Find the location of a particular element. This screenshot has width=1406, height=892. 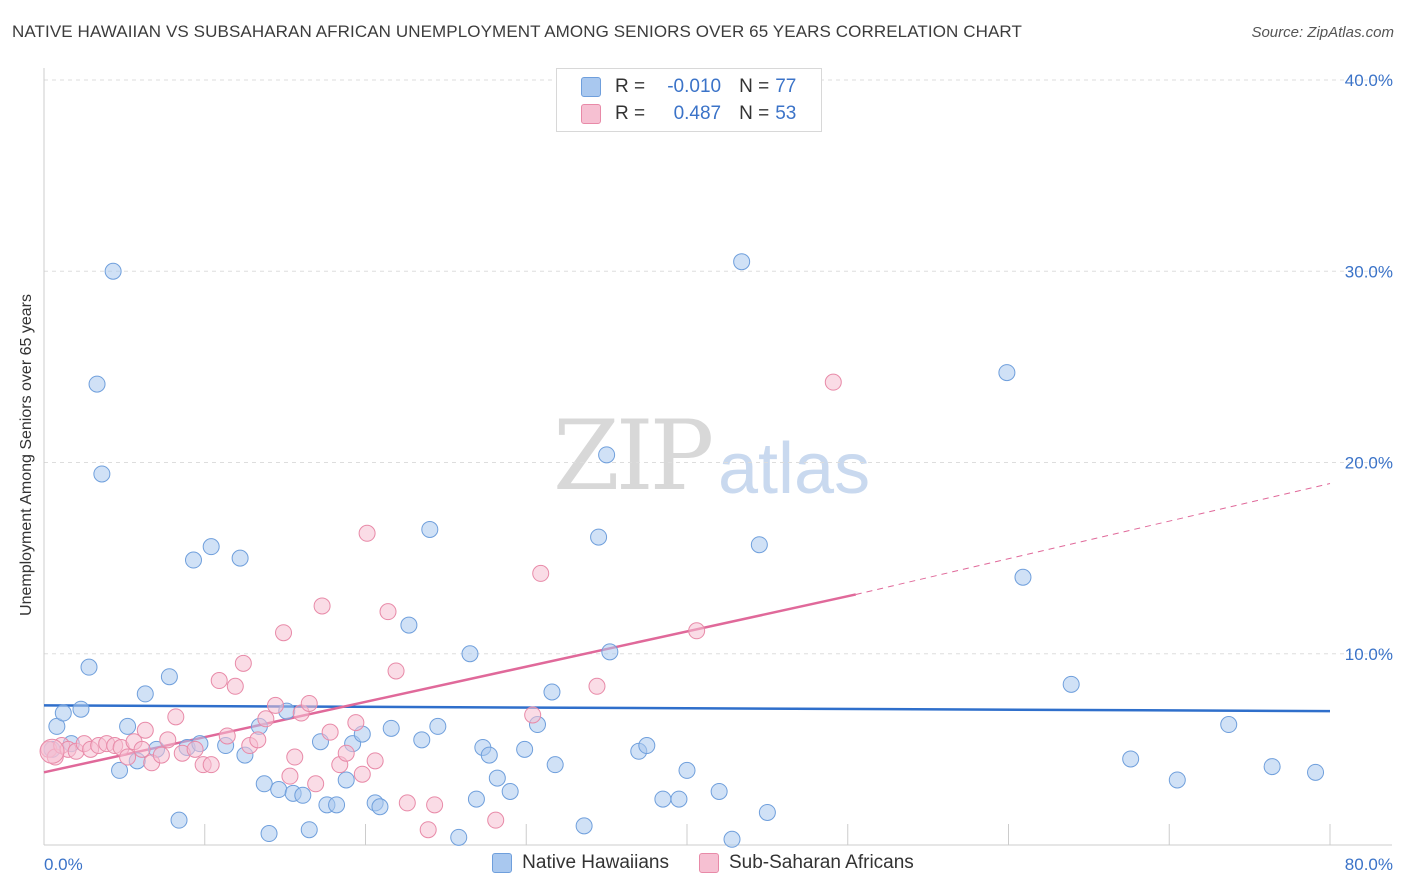

legend-item-sub-saharan-africans: Sub-Saharan Africans is located at coordinates (806, 863).